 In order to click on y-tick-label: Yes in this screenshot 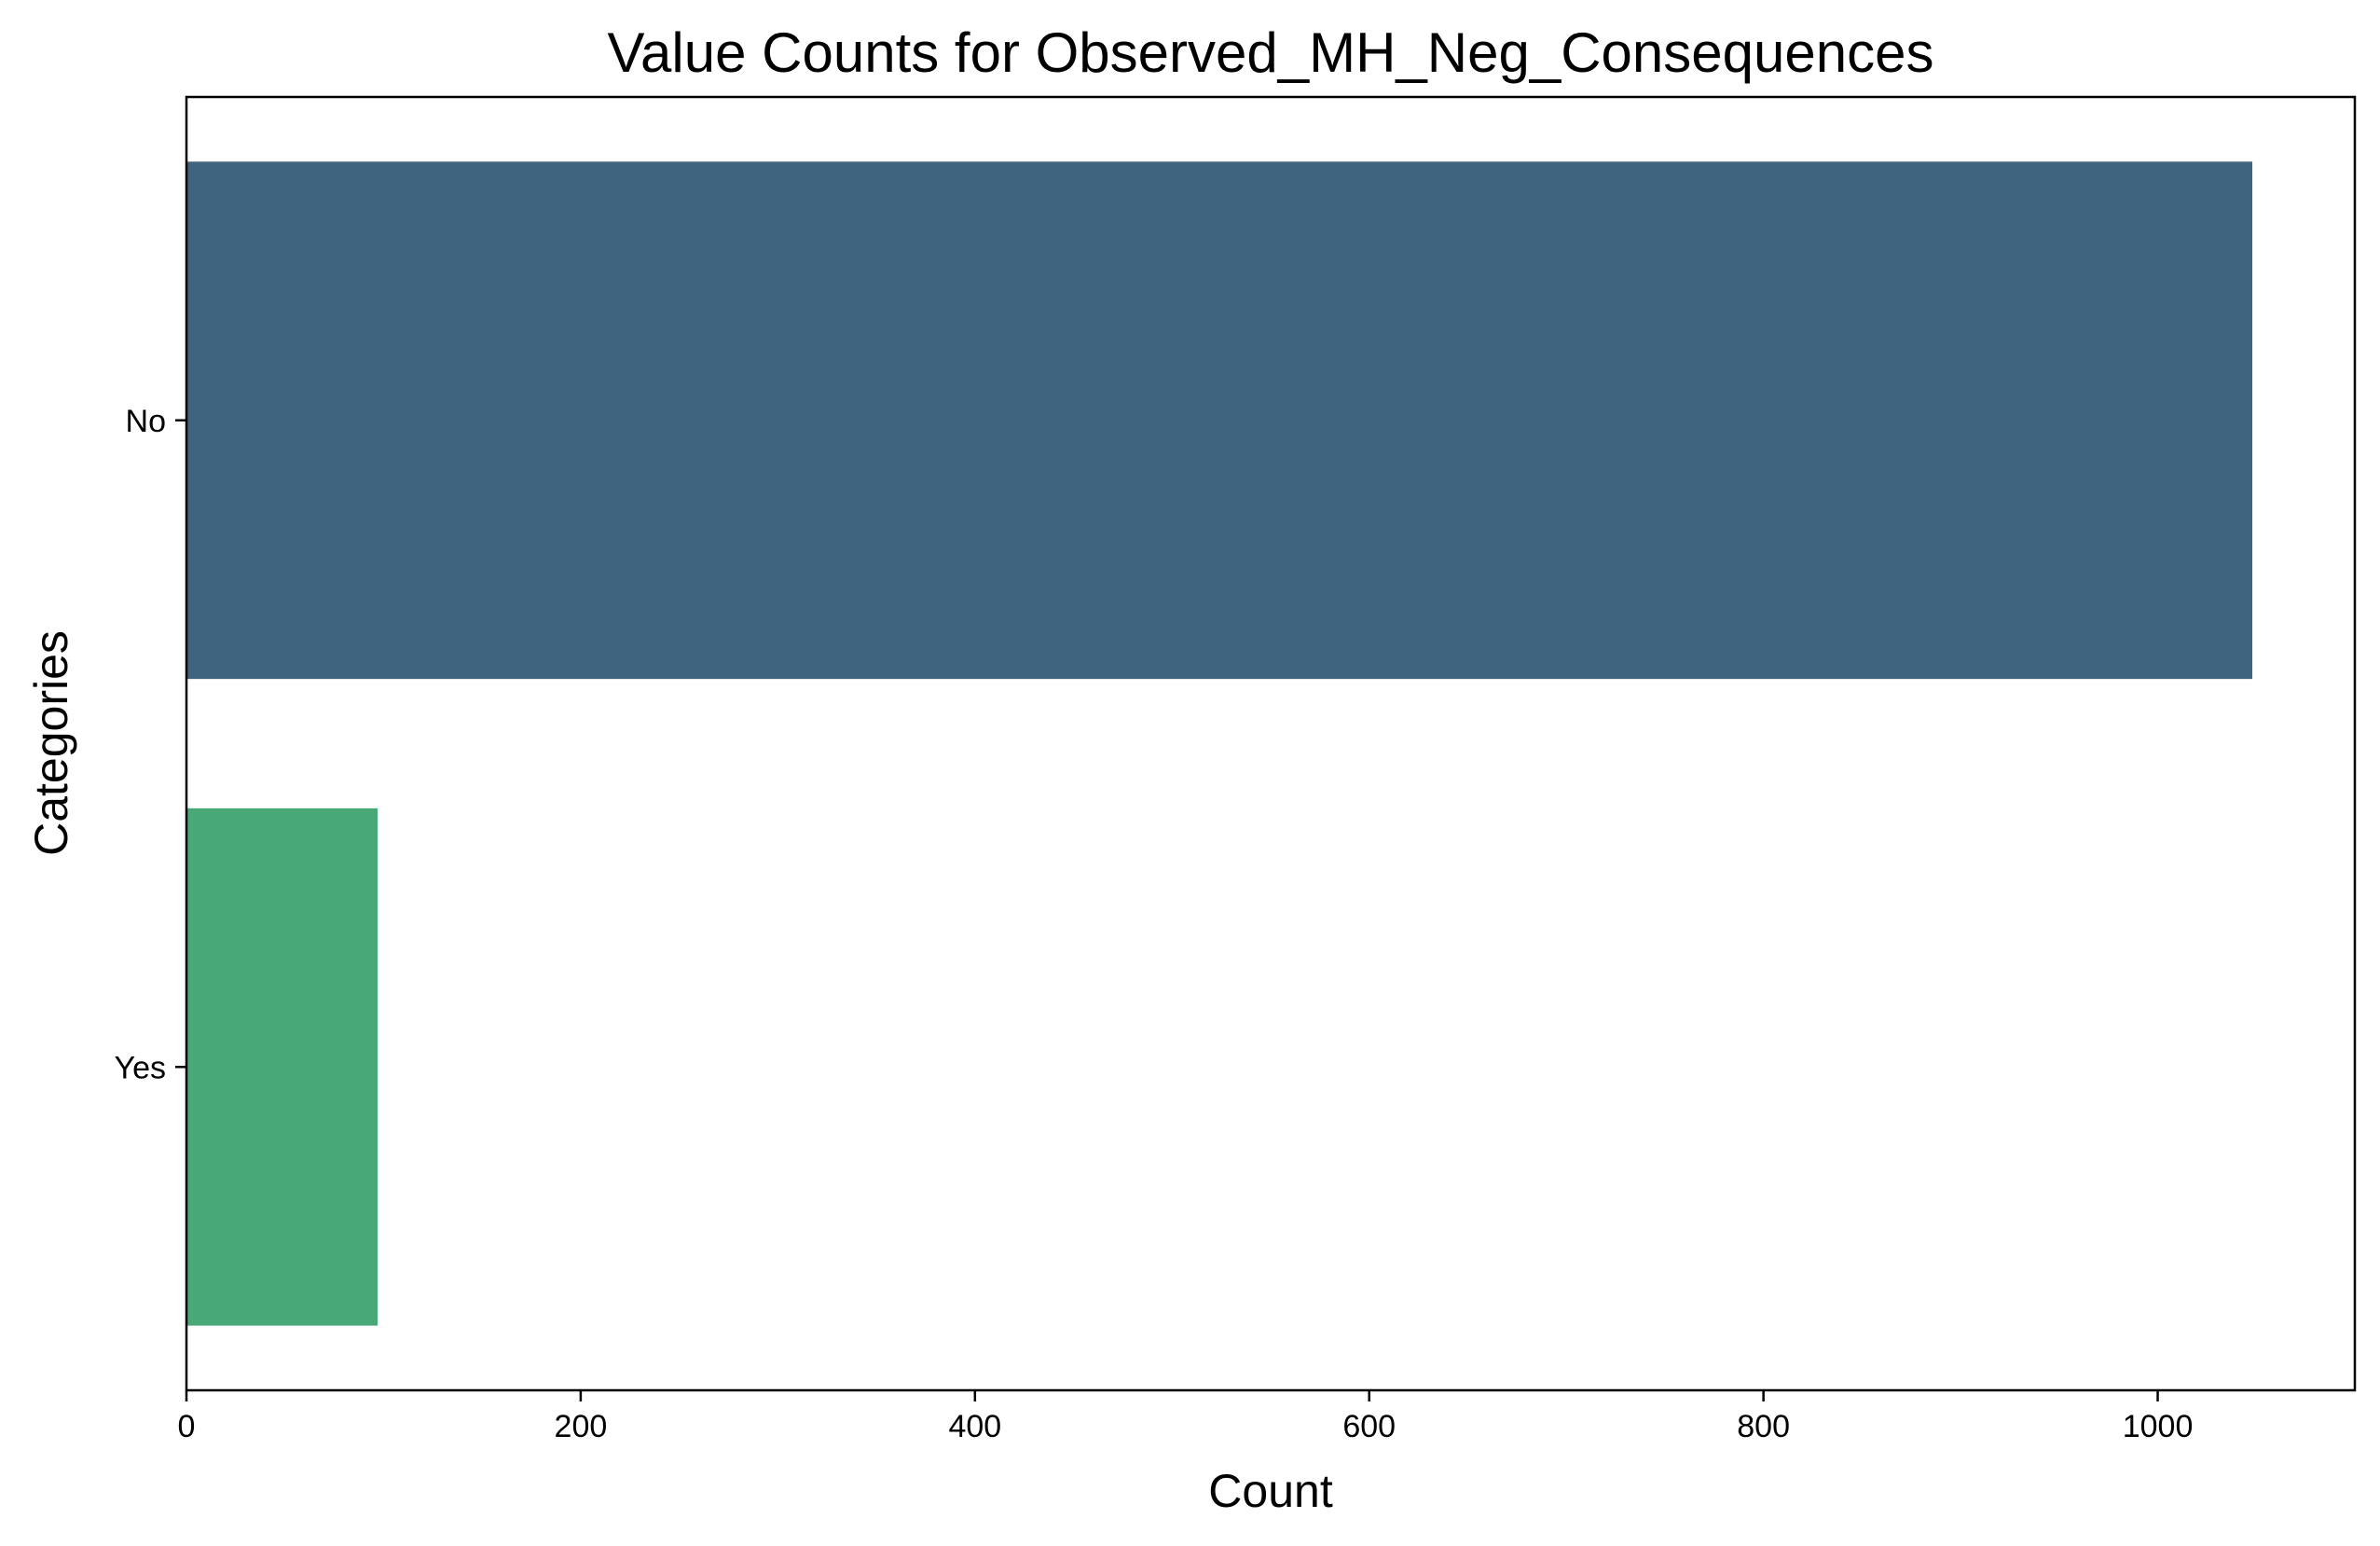, I will do `click(140, 1067)`.